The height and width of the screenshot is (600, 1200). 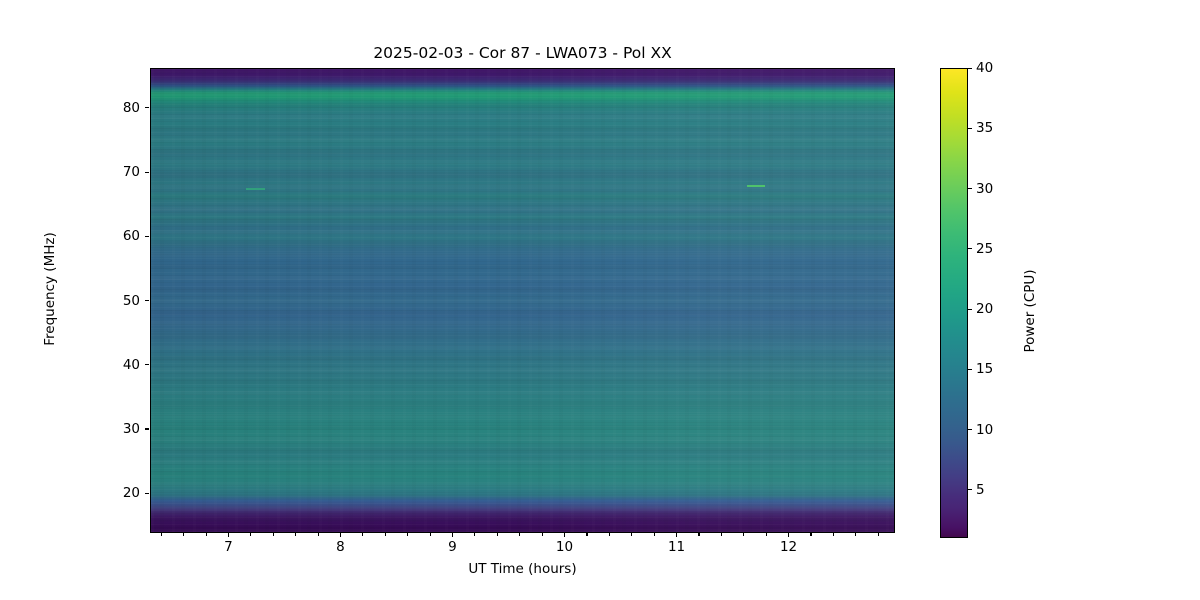 I want to click on colorbar-ticklabel: 20, so click(x=985, y=309).